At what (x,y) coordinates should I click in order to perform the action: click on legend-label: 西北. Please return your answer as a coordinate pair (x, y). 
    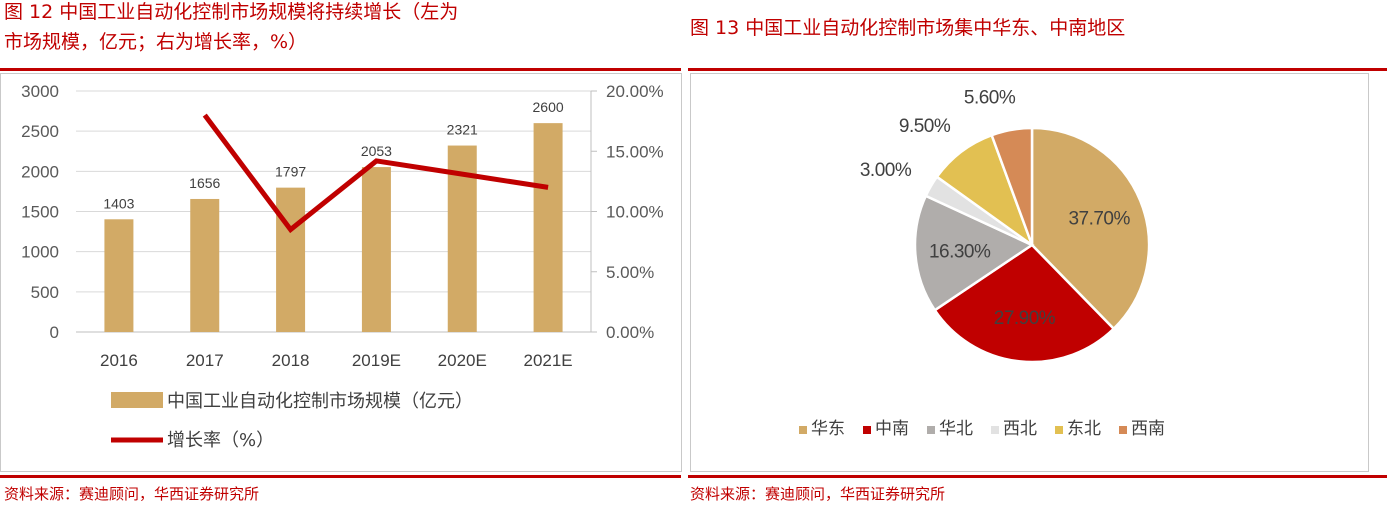
    Looking at the image, I should click on (1020, 429).